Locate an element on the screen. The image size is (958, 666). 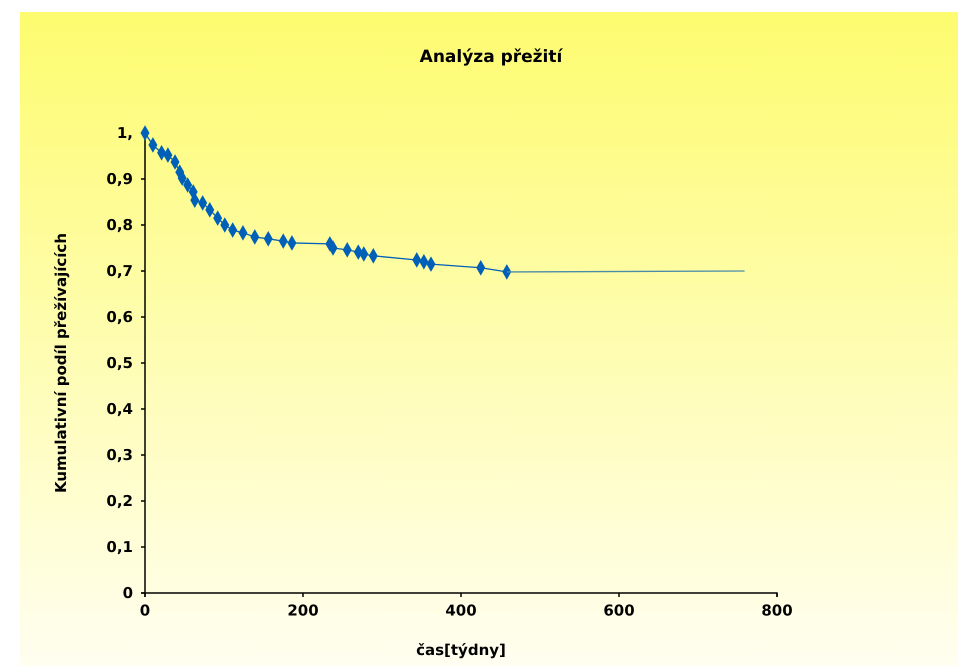
y-tick-label: 1, is located at coordinates (124, 133).